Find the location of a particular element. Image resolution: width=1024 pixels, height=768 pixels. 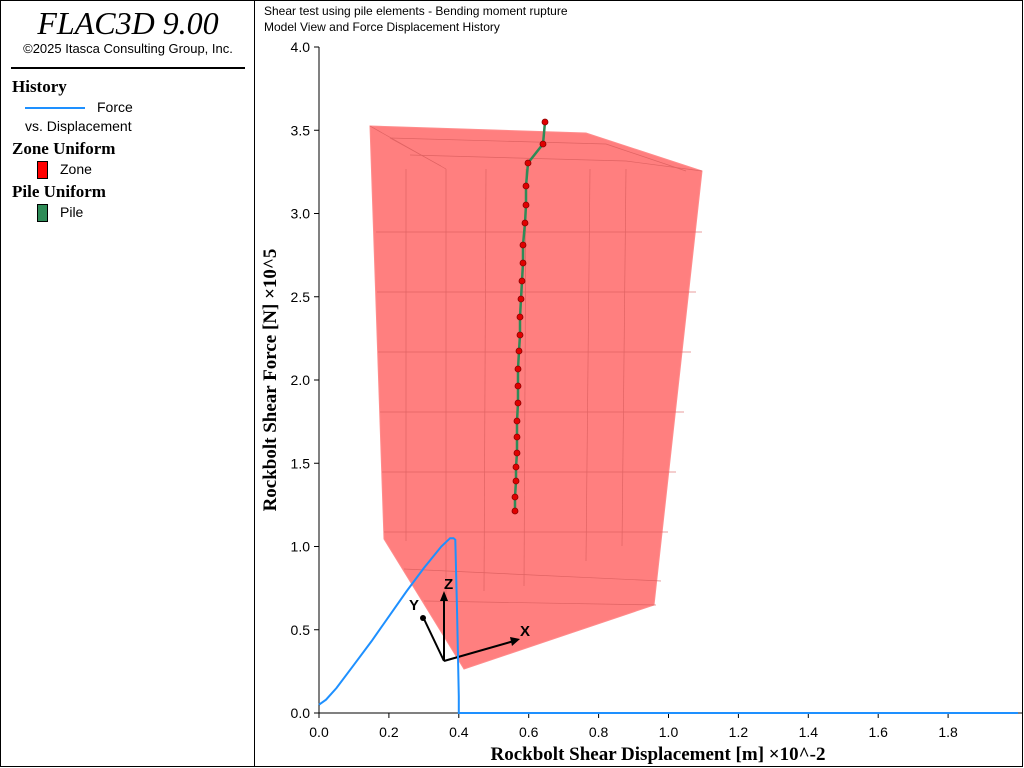

x-tick-label: 0.8 is located at coordinates (599, 732).